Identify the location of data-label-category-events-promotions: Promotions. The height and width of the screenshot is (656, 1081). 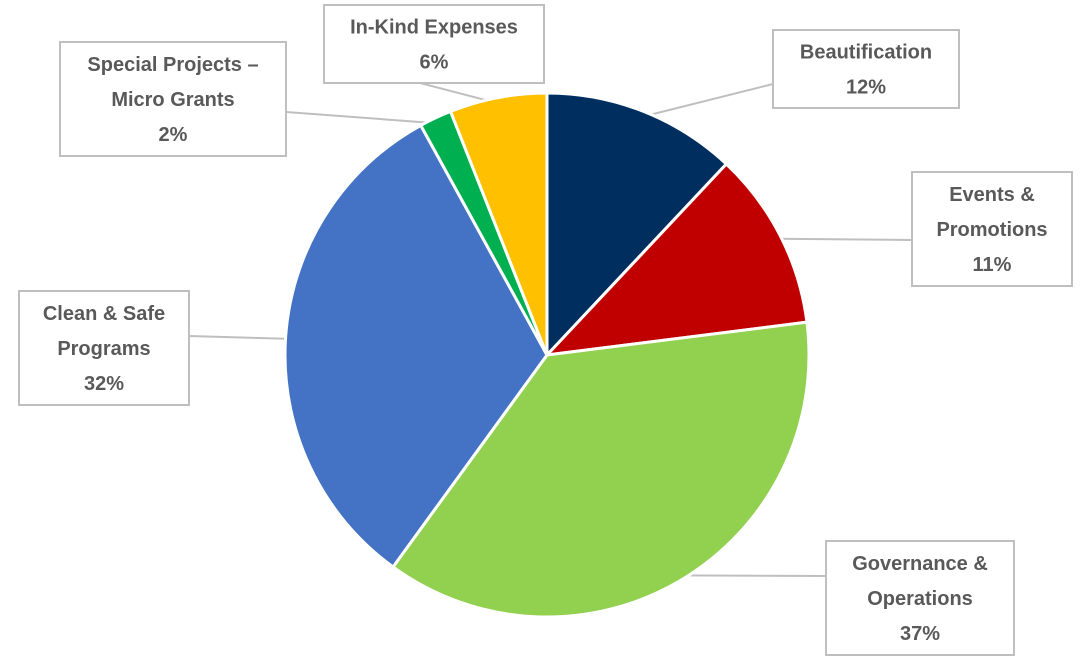
(991, 230).